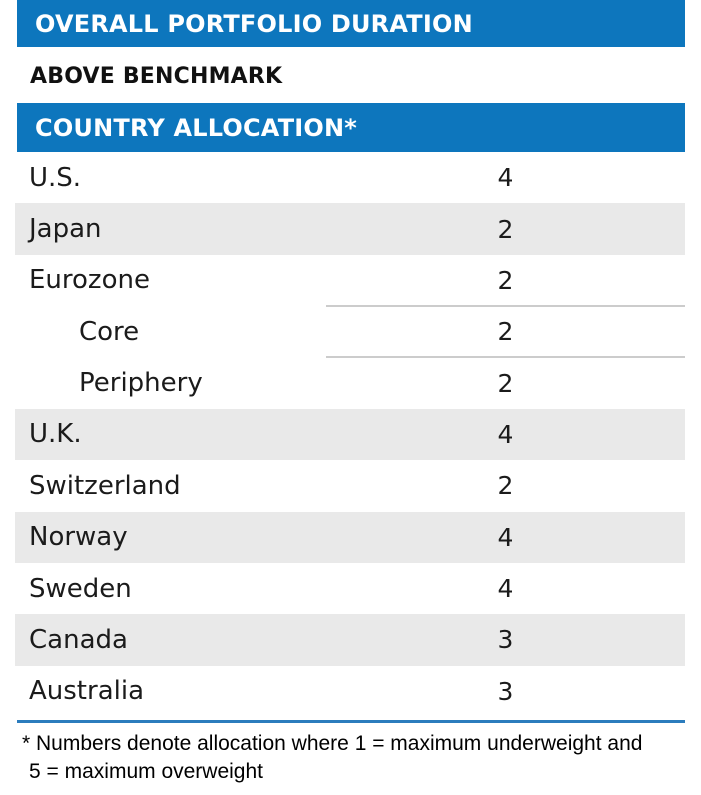 The image size is (701, 795). Describe the element at coordinates (80, 588) in the screenshot. I see `country-label: Sweden` at that location.